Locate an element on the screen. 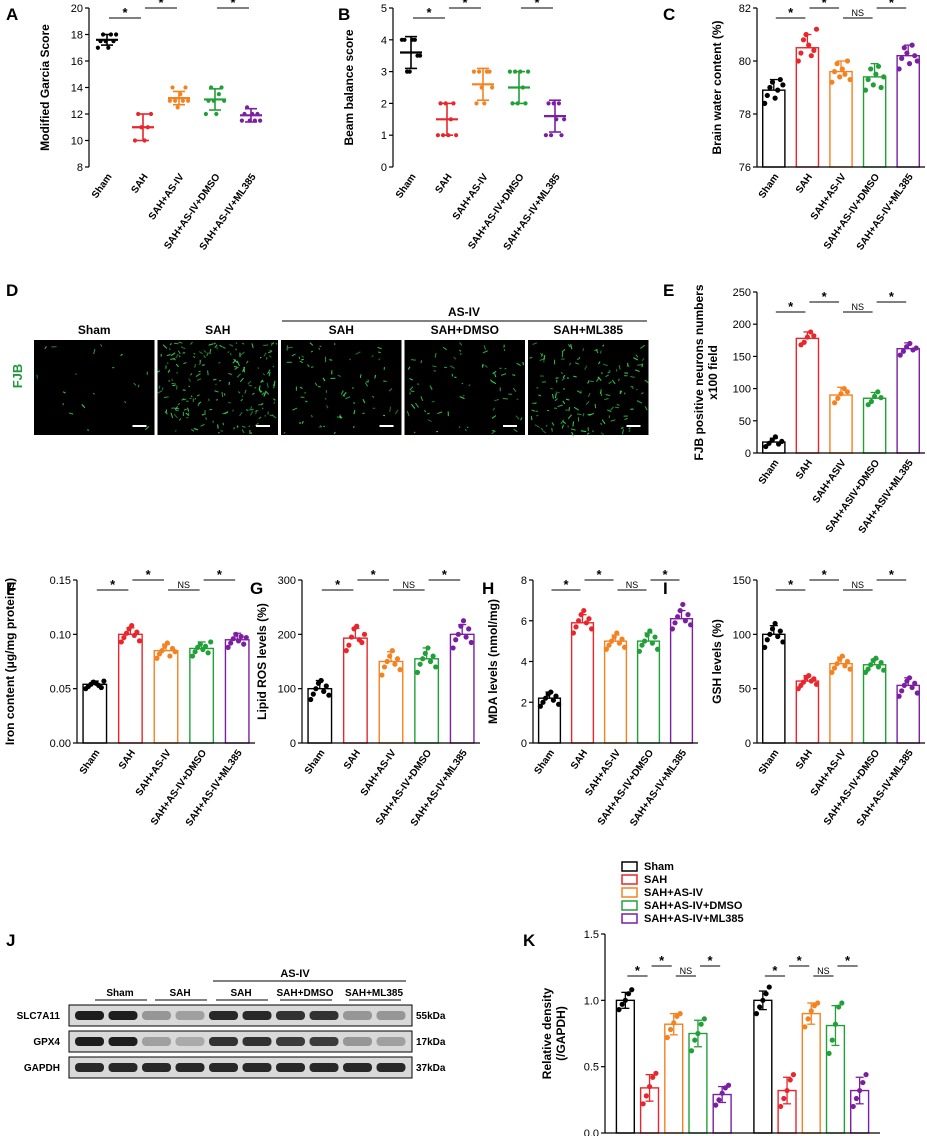 Image resolution: width=927 pixels, height=1136 pixels. panel-label: G is located at coordinates (256, 588).